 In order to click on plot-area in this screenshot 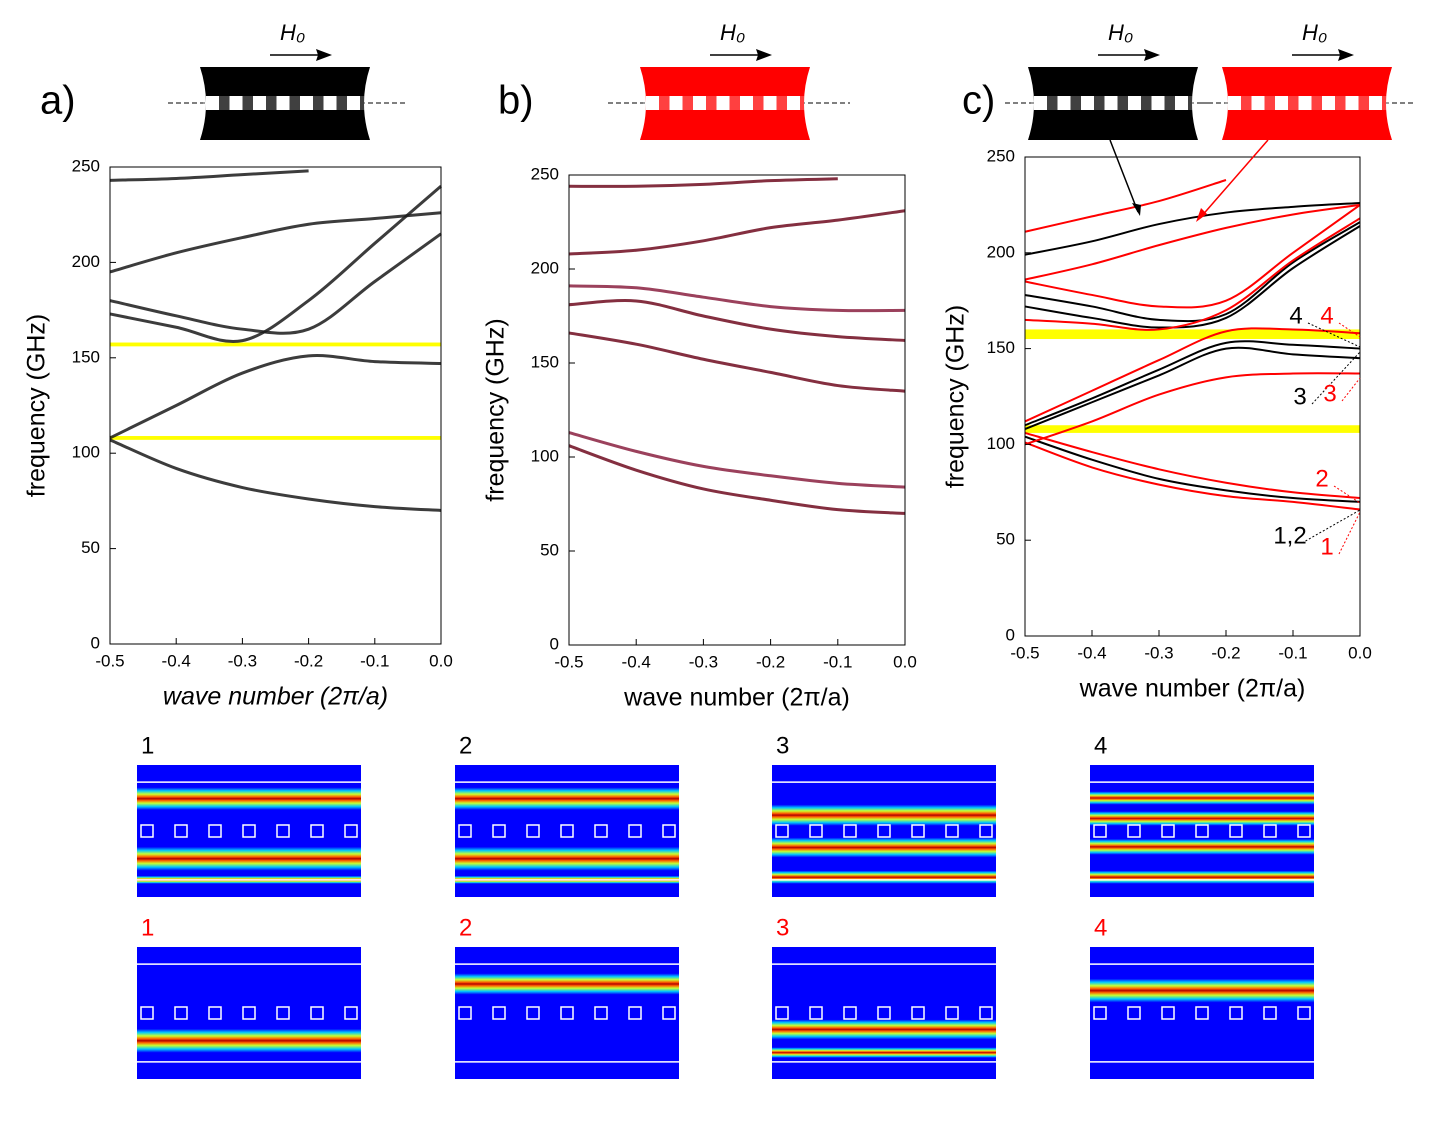, I will do `click(1192, 396)`.